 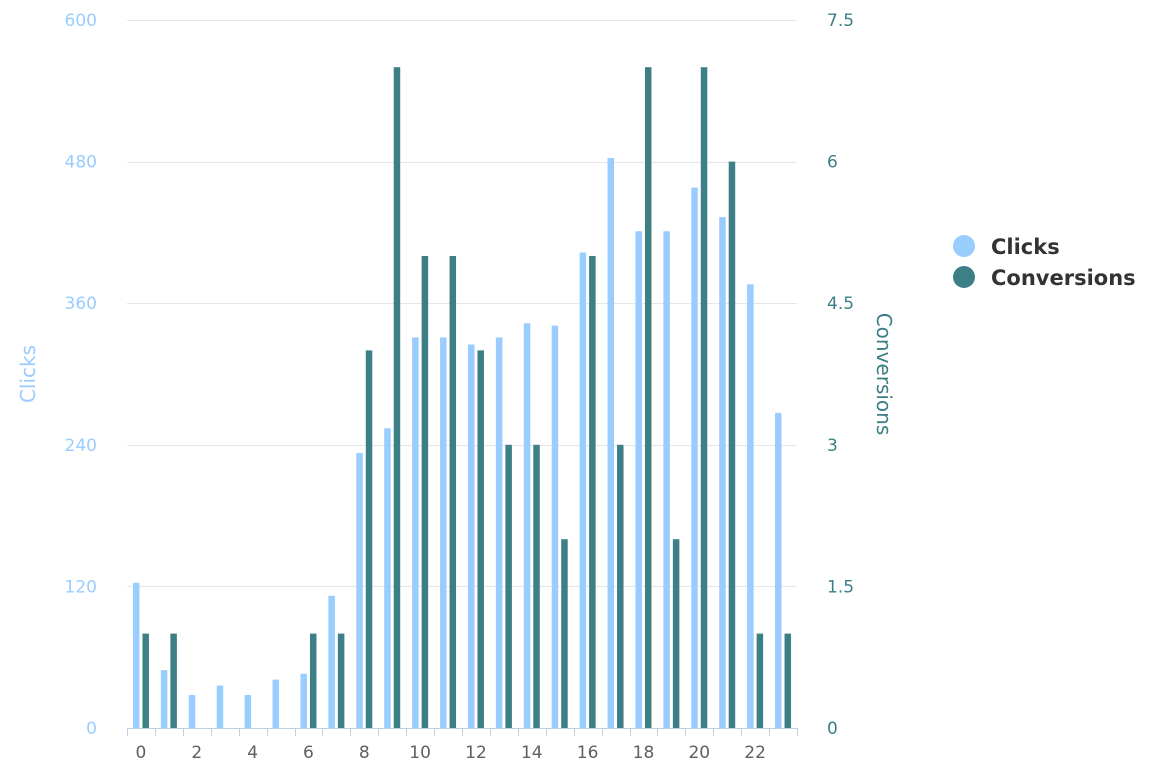 I want to click on y-left-tick-label: 480, so click(x=81, y=163).